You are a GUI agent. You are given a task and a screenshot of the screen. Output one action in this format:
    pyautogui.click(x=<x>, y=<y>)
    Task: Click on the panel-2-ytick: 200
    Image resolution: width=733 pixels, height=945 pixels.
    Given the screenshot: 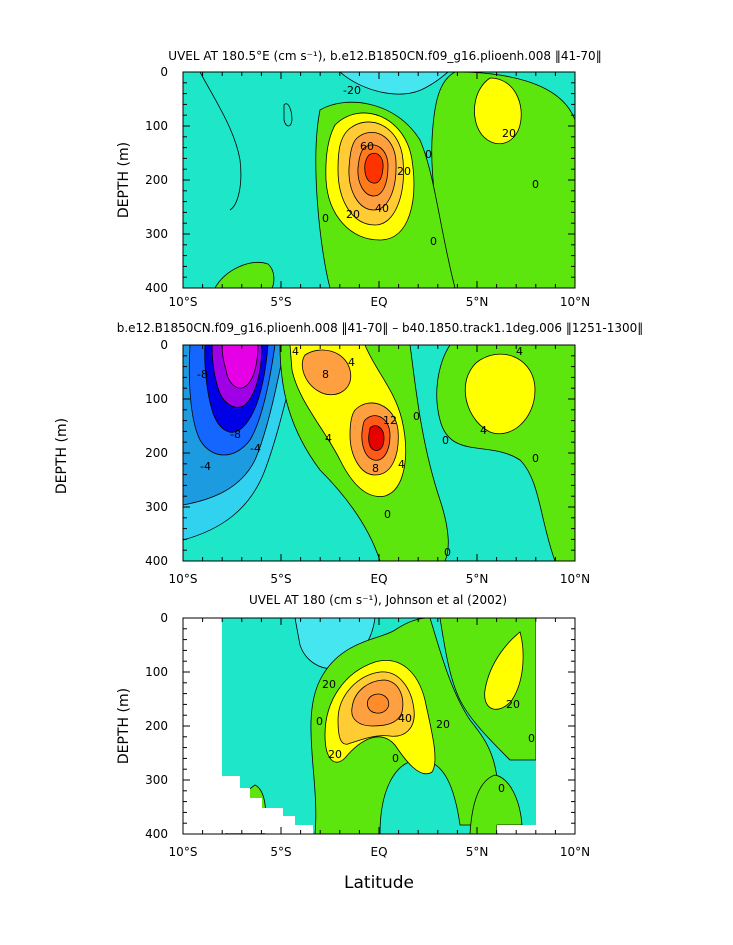 What is the action you would take?
    pyautogui.click(x=156, y=453)
    